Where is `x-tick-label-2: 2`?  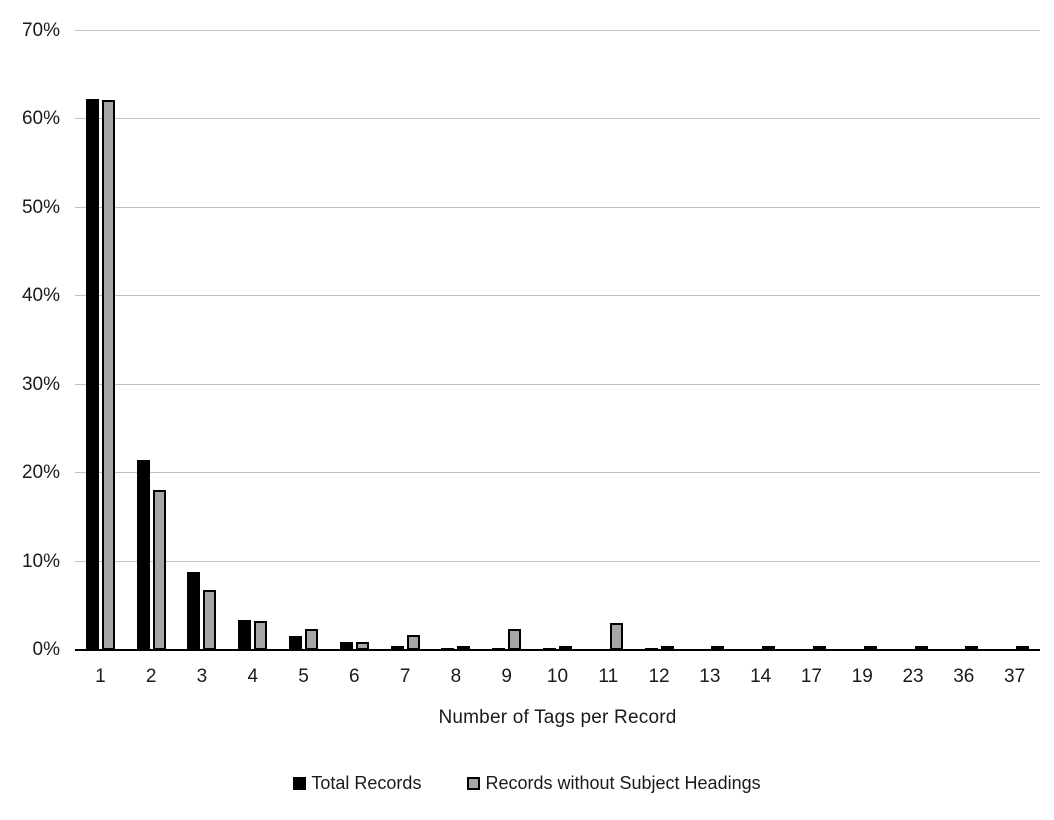 x-tick-label-2: 2 is located at coordinates (151, 676).